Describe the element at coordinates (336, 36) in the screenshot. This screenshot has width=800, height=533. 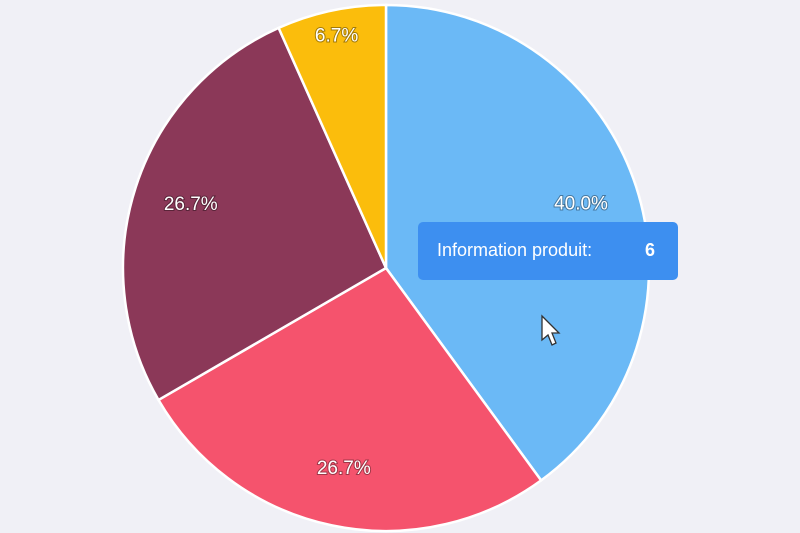
I see `slice-label: 6.7%` at that location.